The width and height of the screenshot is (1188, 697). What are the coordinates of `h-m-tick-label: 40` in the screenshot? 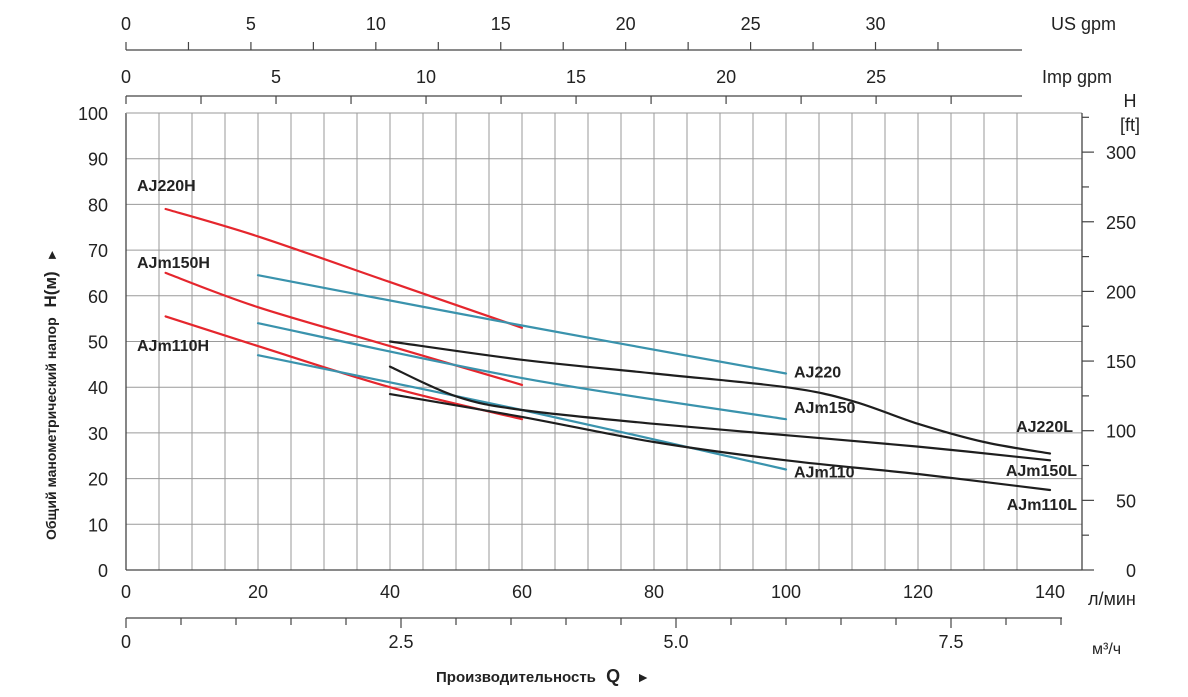 It's located at (98, 388).